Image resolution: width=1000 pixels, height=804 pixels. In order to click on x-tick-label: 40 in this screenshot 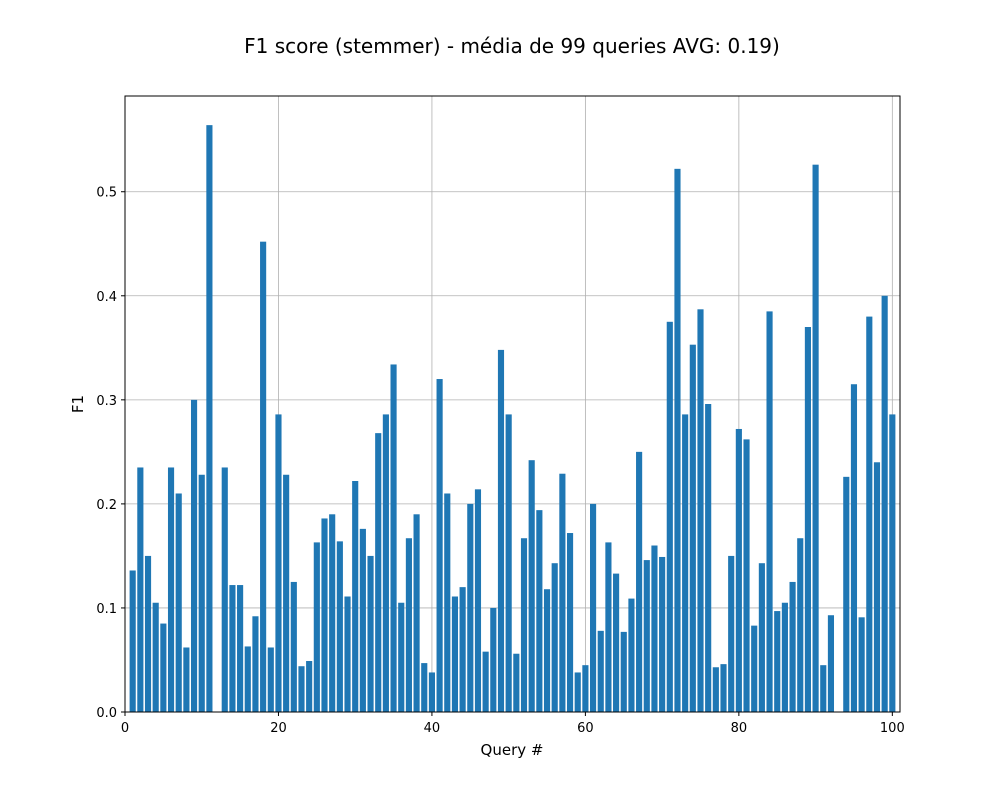, I will do `click(432, 728)`.